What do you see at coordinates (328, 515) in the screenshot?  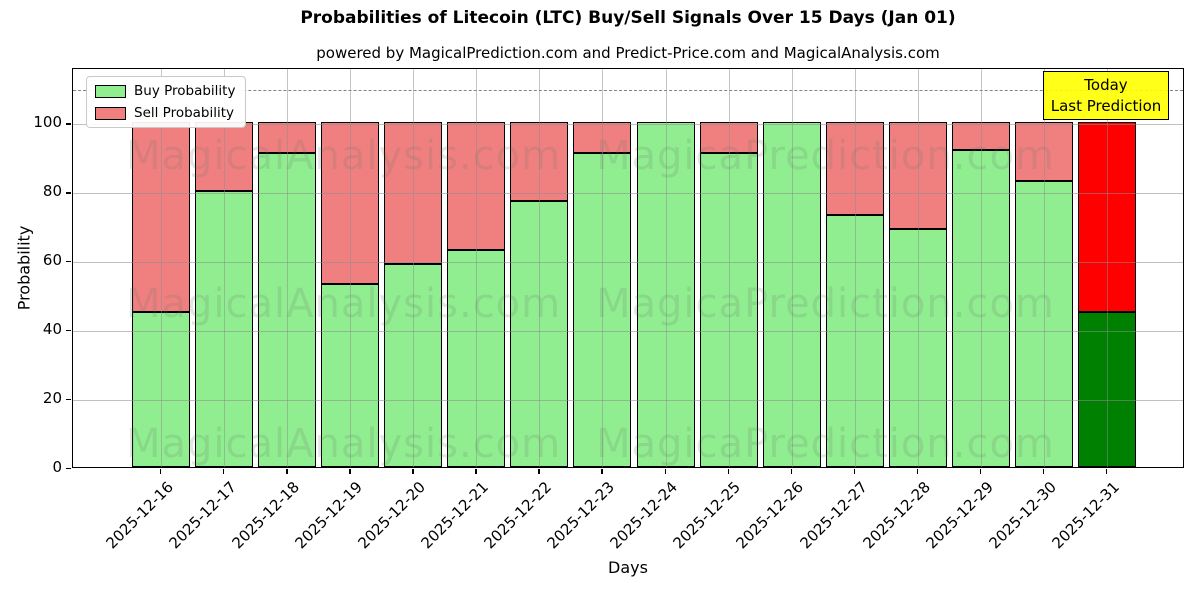 I see `x-tick-label: 2025-12-19` at bounding box center [328, 515].